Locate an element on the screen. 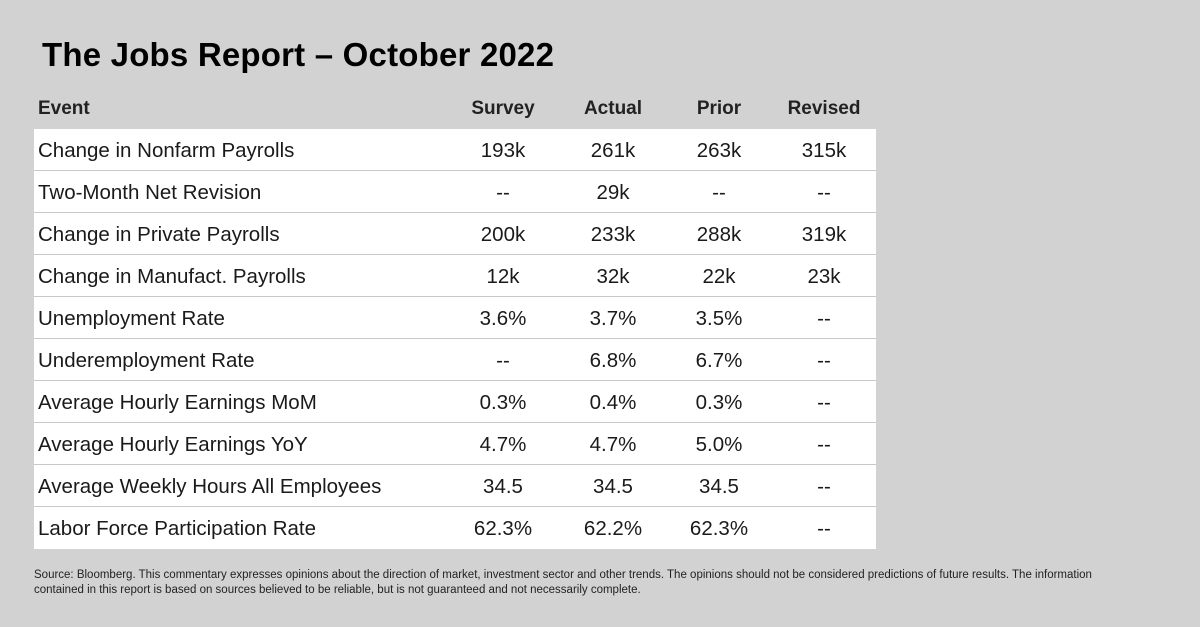  row-survey: 200k is located at coordinates (503, 234).